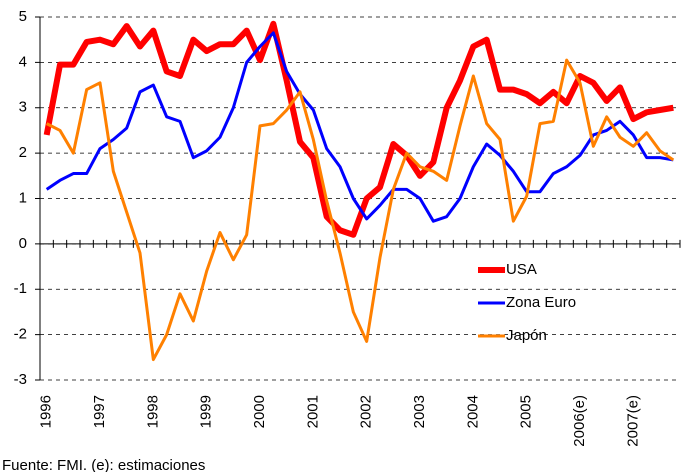 This screenshot has height=472, width=682. I want to click on y-tick-label: 1, so click(23, 197).